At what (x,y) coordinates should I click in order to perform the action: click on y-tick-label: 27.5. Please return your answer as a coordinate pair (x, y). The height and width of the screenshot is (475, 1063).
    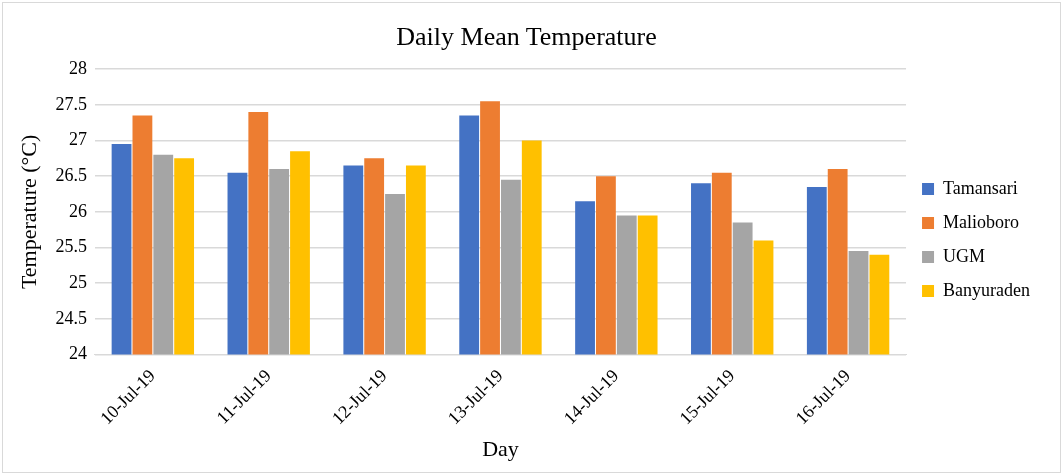
    Looking at the image, I should click on (71, 103).